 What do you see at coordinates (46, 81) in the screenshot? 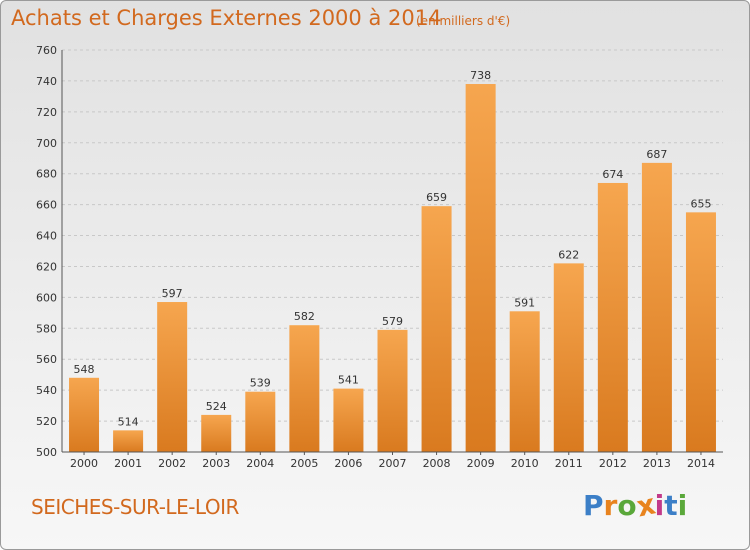
I see `y-tick-label: 740` at bounding box center [46, 81].